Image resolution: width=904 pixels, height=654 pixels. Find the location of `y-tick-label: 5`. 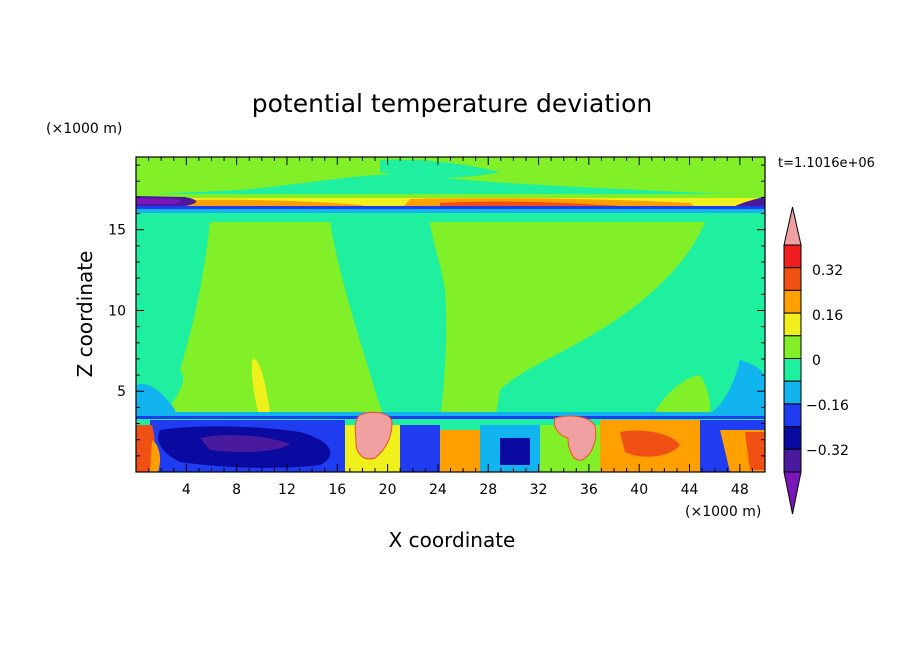

y-tick-label: 5 is located at coordinates (121, 392).